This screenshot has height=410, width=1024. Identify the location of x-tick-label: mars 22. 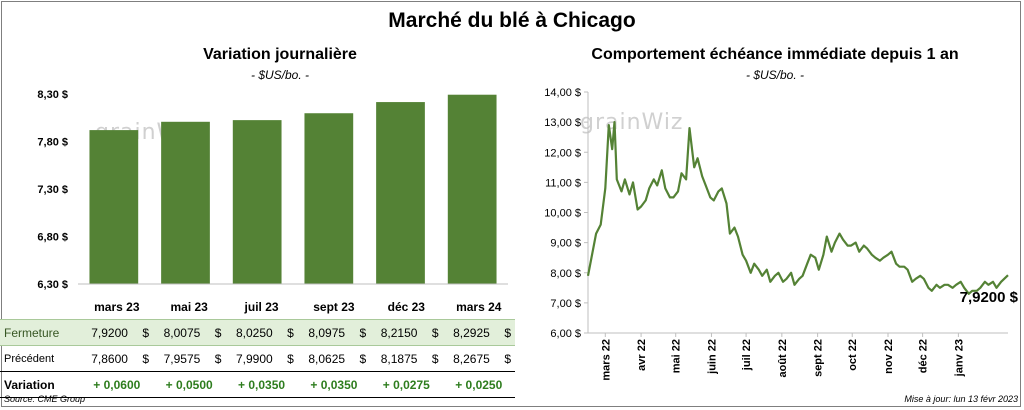
(606, 360).